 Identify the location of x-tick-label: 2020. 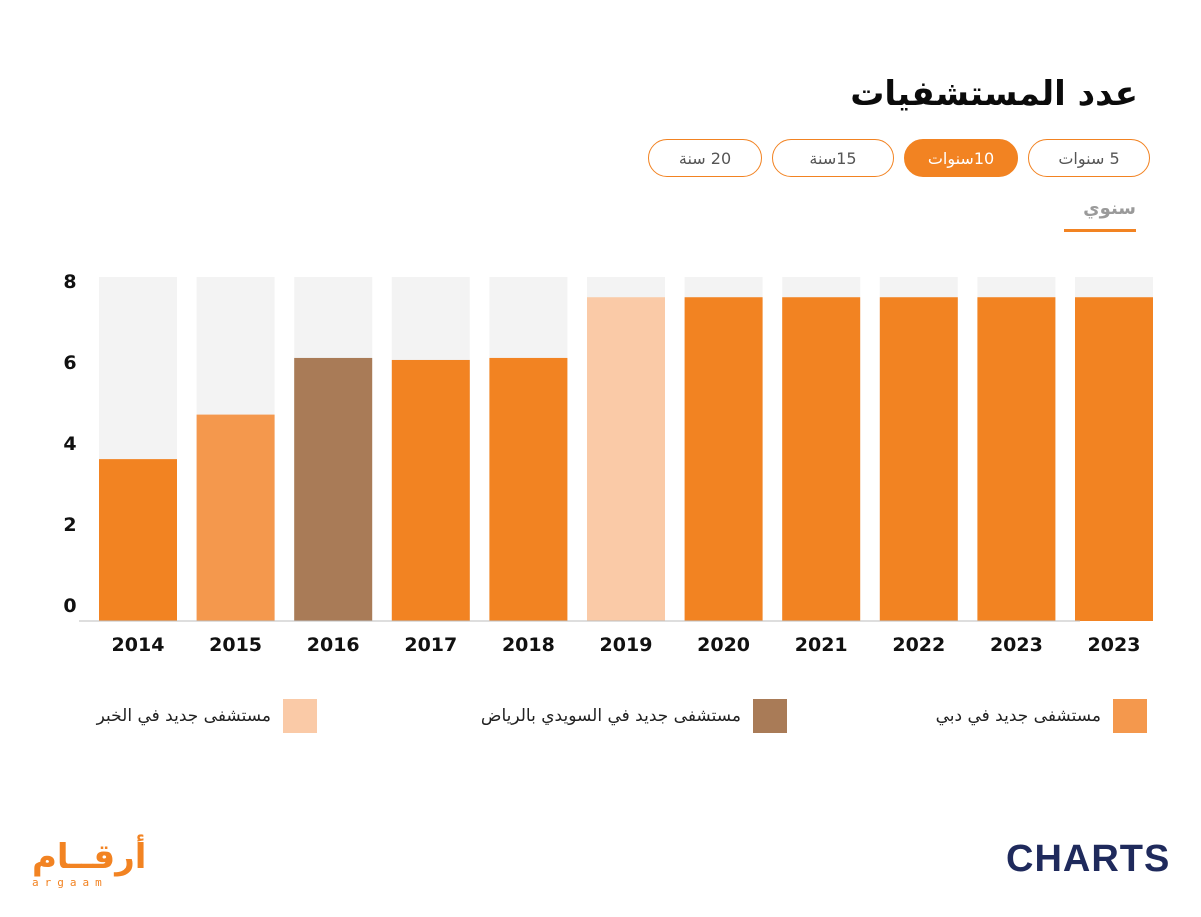
(723, 645).